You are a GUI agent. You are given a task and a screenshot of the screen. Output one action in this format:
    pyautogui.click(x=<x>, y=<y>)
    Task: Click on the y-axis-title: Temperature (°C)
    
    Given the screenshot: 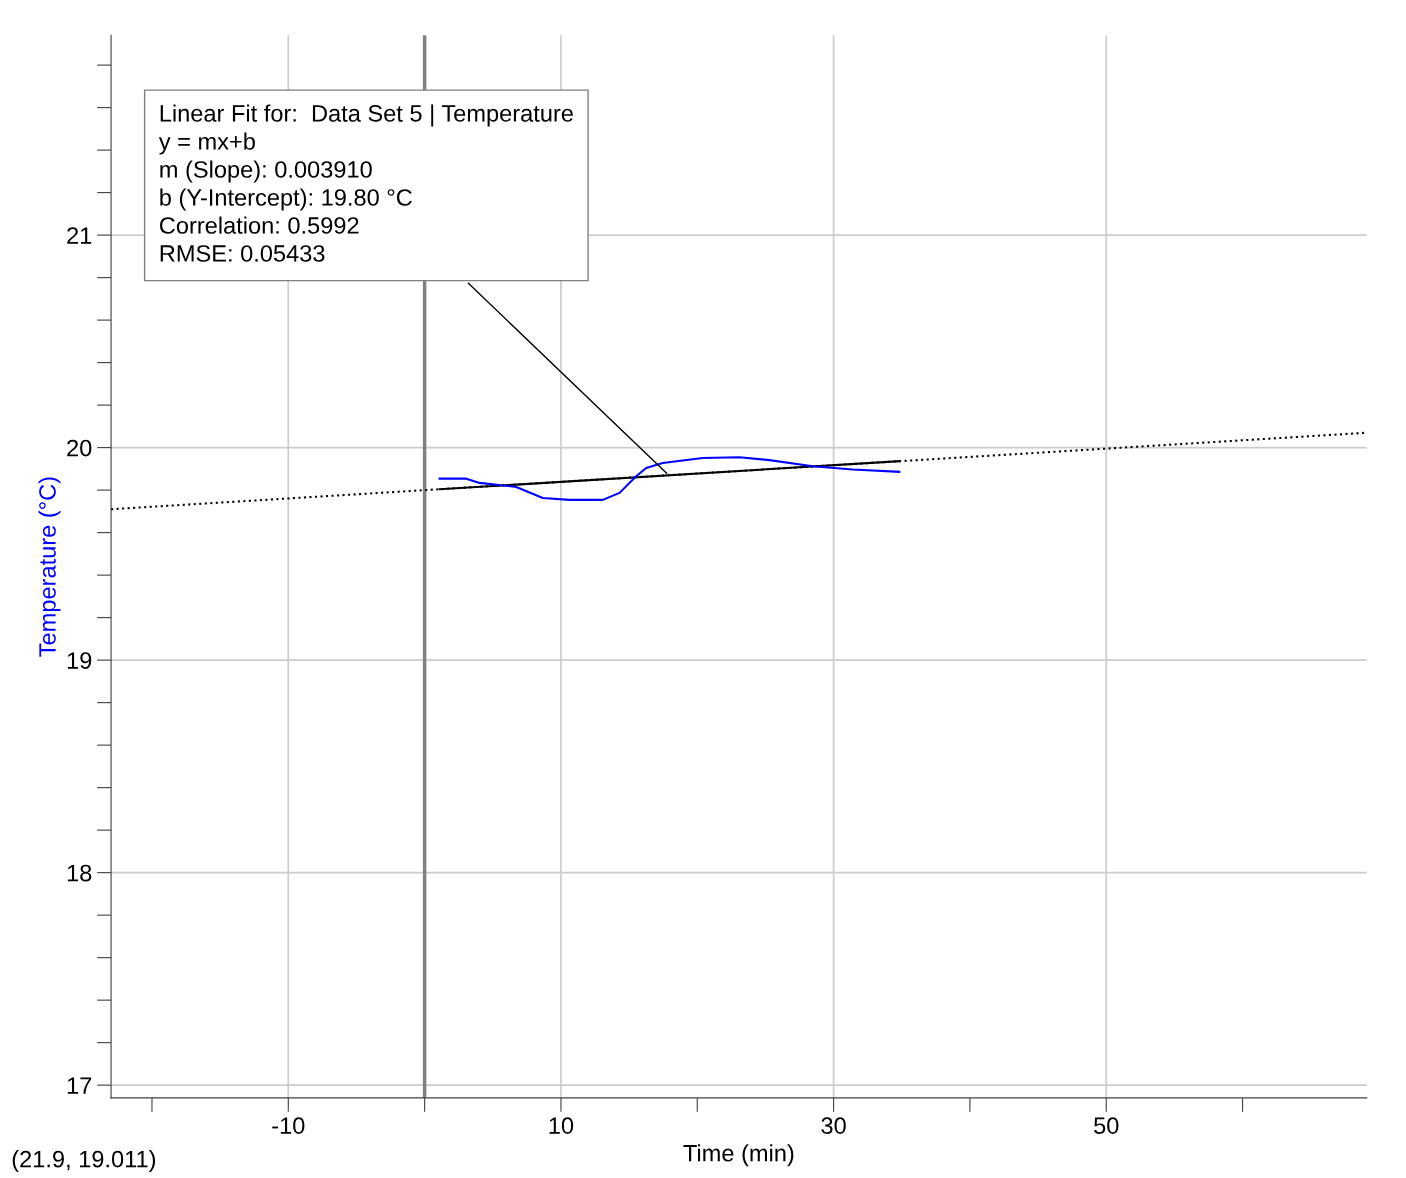 What is the action you would take?
    pyautogui.click(x=49, y=567)
    